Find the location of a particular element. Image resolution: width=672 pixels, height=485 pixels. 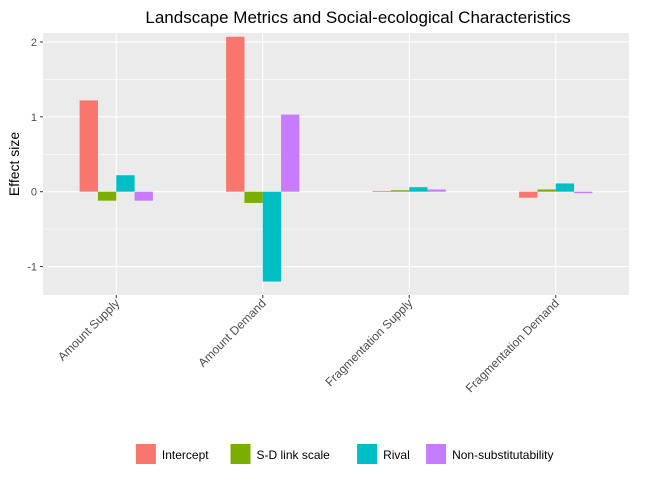

legend-label: S-D link scale is located at coordinates (294, 455).